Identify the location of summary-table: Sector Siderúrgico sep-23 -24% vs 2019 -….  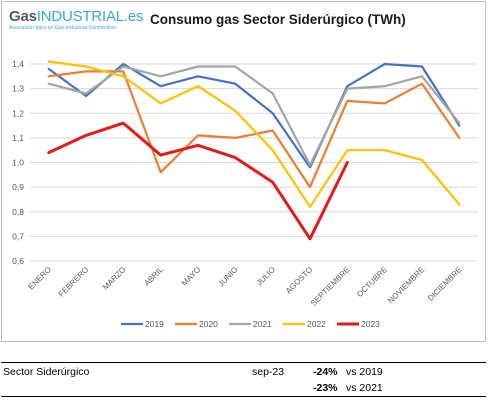
(243, 379).